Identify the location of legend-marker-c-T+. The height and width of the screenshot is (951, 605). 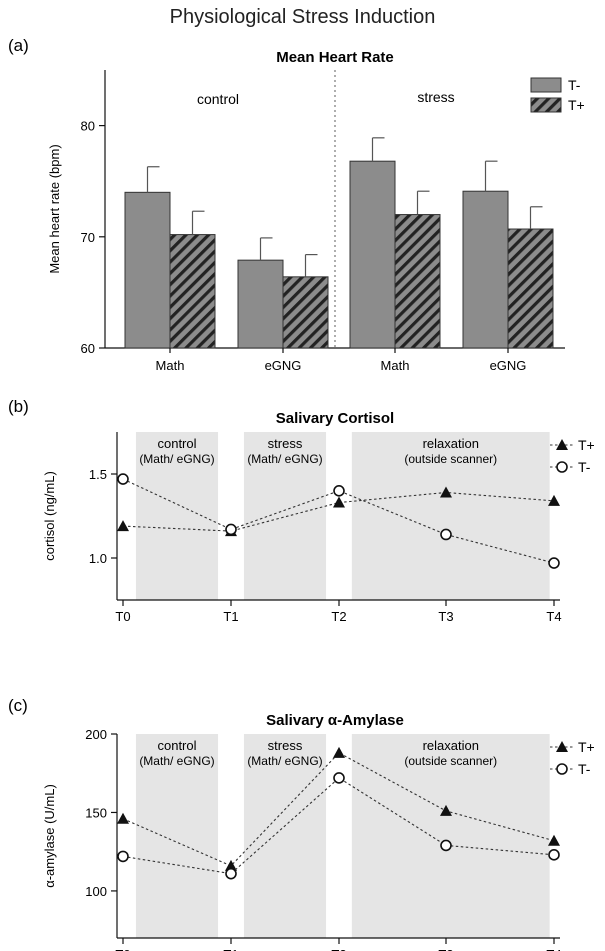
(562, 746).